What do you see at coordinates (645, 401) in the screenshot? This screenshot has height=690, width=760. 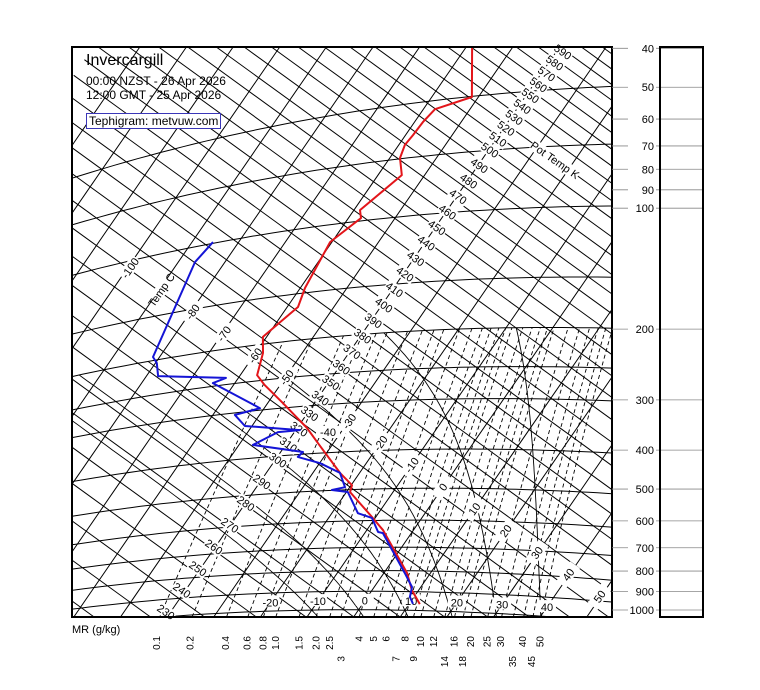 I see `pressure-label: 300` at bounding box center [645, 401].